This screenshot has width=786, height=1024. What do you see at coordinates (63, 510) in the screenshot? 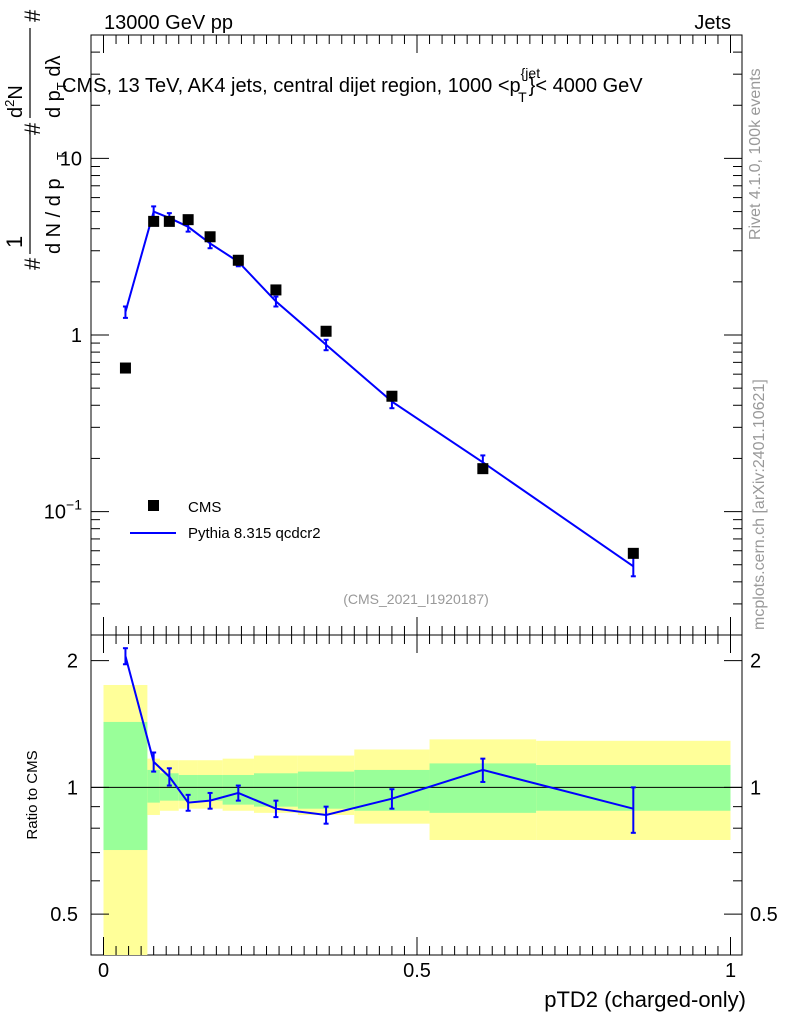
I see `main-y-tick-label-0: 10−1` at bounding box center [63, 510].